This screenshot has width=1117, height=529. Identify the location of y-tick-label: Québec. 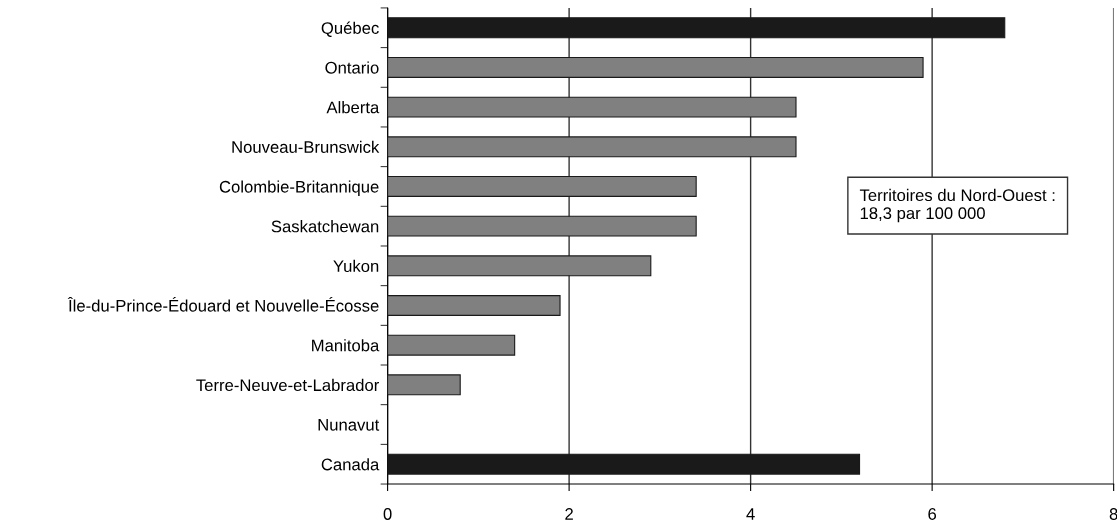
(350, 29).